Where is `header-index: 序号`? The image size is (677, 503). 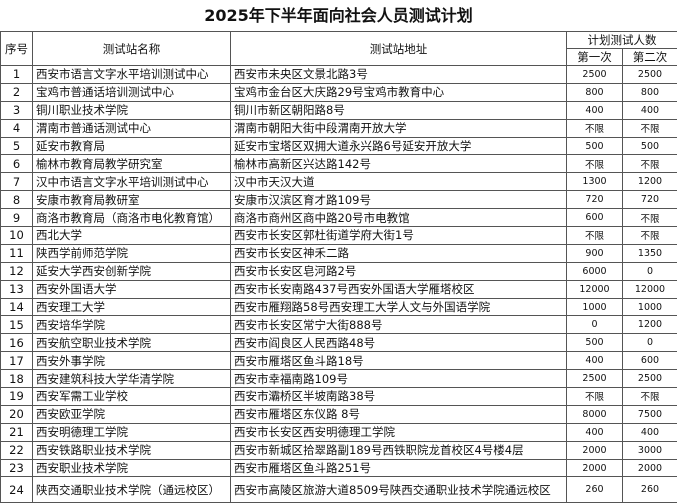
header-index: 序号 is located at coordinates (17, 49).